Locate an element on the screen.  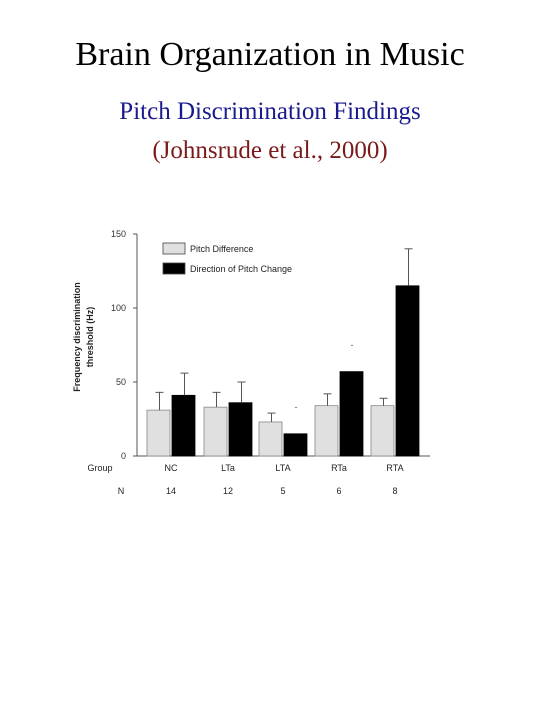
n-row-label: N is located at coordinates (121, 491).